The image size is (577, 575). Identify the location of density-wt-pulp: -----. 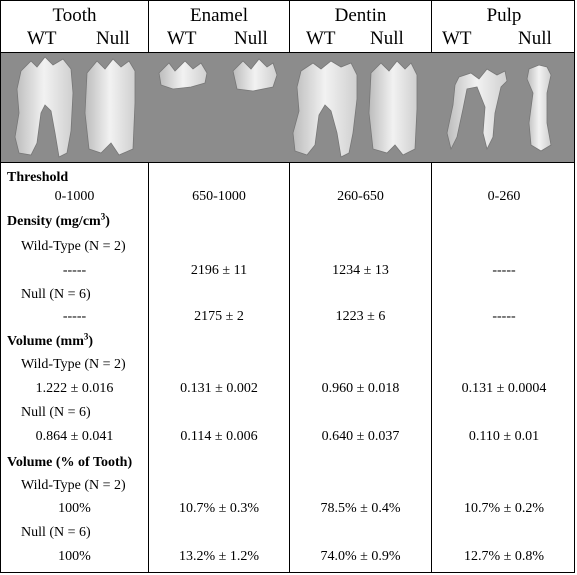
(504, 270).